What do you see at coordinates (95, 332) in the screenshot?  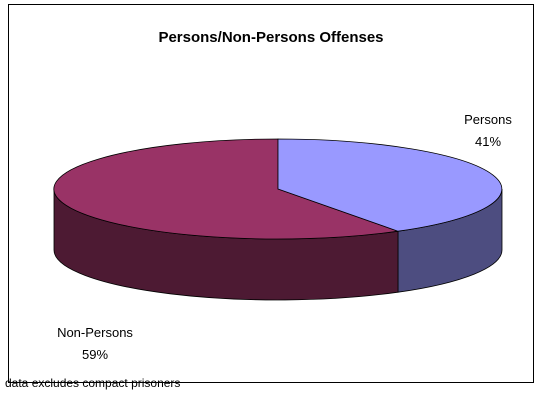 I see `data-label-nonpersons-name: Non-Persons` at bounding box center [95, 332].